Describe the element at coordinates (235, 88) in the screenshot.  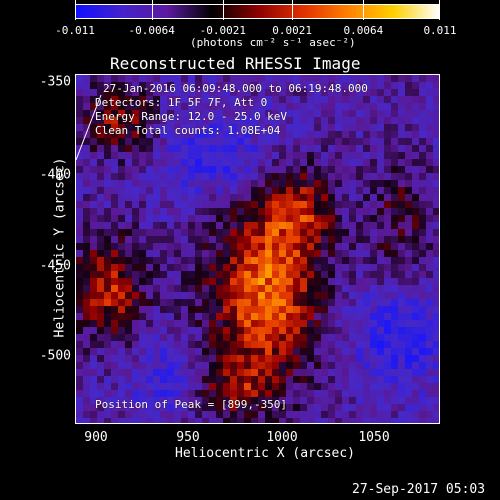
I see `info-time: 27-Jan-2016 06:09:48.000 to 06:19:48.000` at that location.